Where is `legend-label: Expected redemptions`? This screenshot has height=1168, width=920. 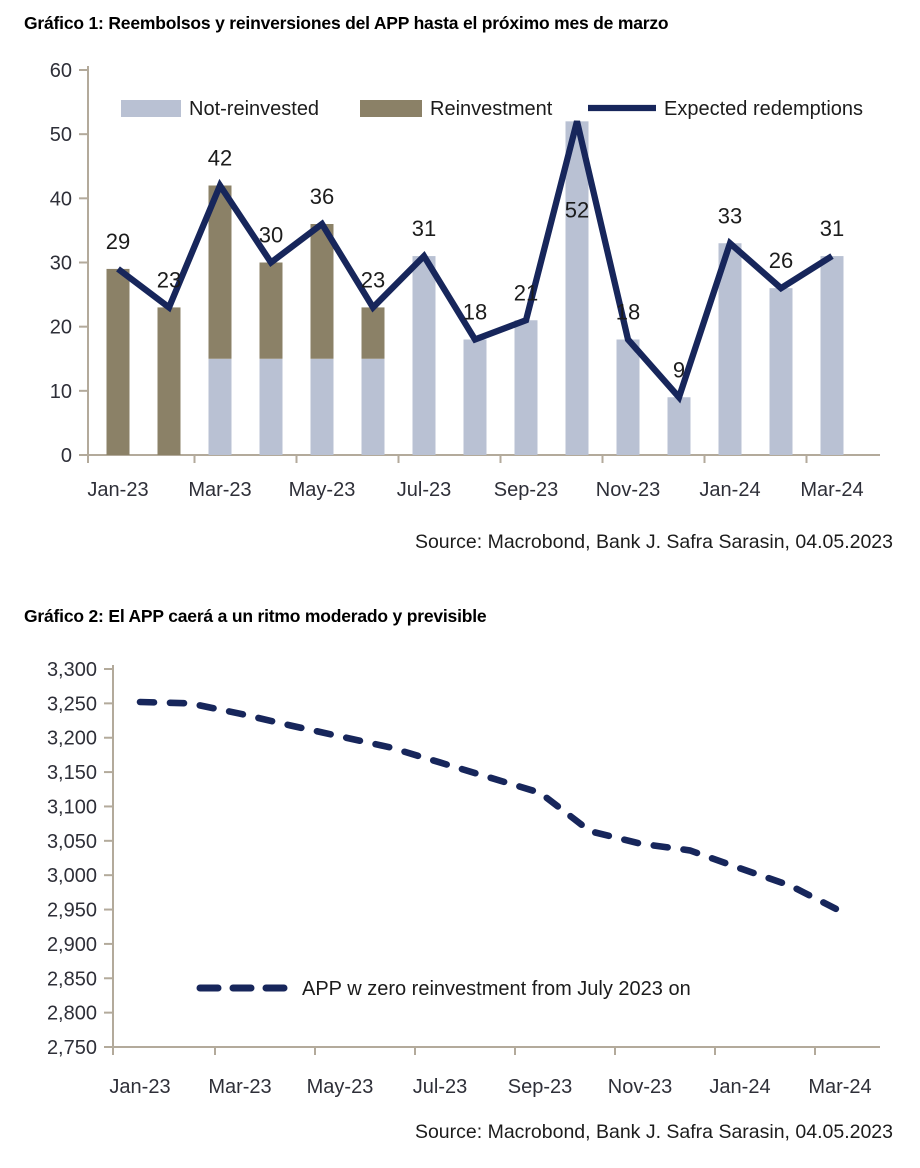 legend-label: Expected redemptions is located at coordinates (763, 109).